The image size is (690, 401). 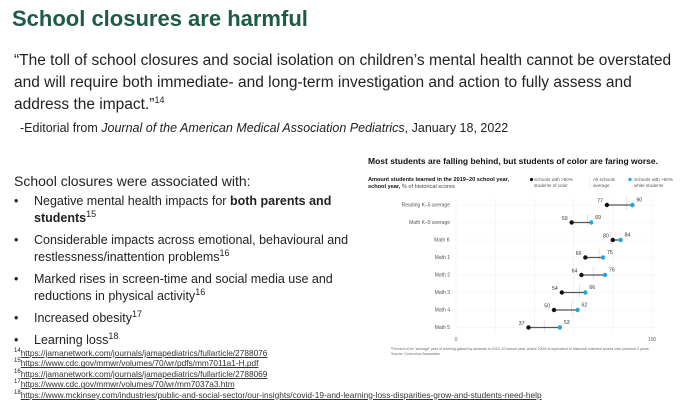 I want to click on bullet-ref: 15, so click(x=91, y=213).